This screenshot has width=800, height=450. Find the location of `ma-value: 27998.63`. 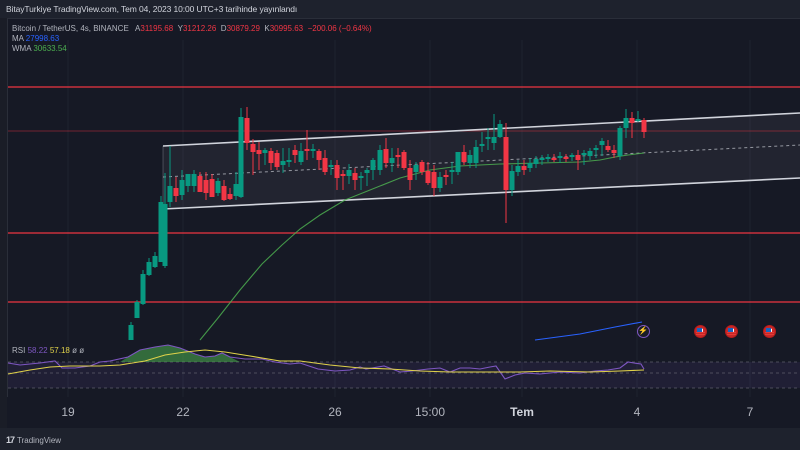

ma-value: 27998.63 is located at coordinates (42, 38).